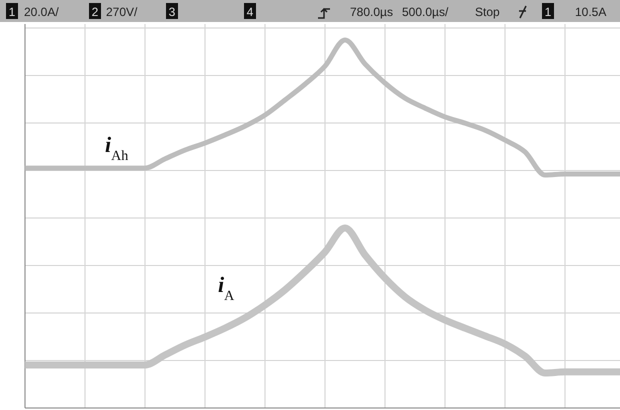  What do you see at coordinates (122, 12) in the screenshot?
I see `text: 270V/` at bounding box center [122, 12].